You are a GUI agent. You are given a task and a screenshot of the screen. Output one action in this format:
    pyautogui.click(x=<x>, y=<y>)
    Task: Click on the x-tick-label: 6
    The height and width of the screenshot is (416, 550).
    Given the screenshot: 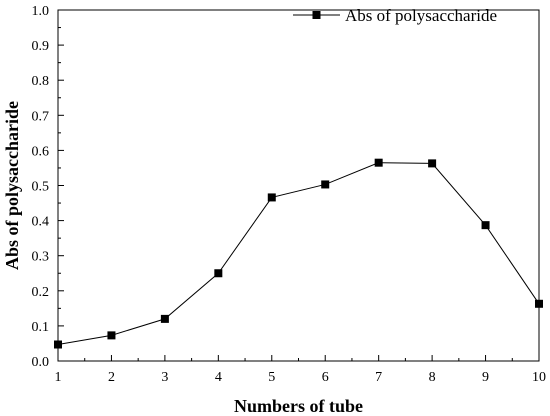 What is the action you would take?
    pyautogui.click(x=325, y=377)
    